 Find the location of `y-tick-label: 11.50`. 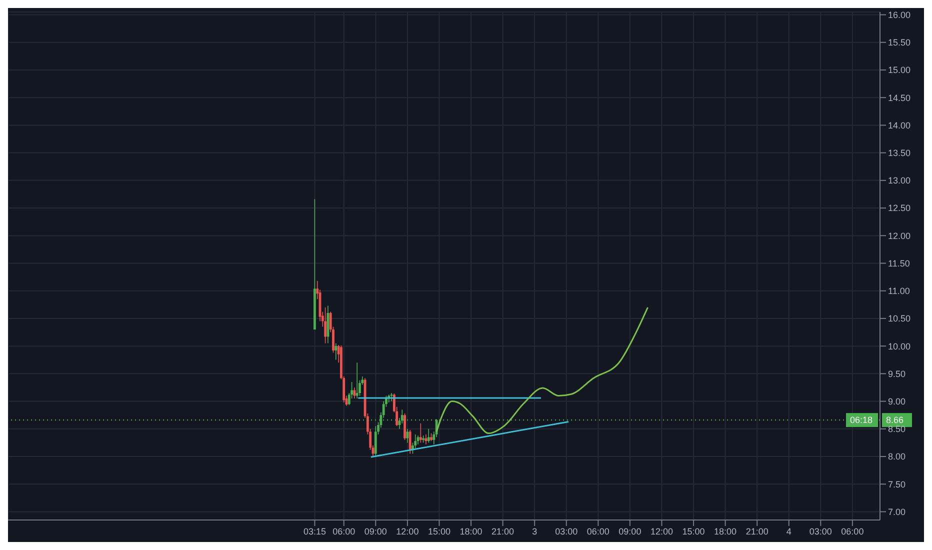

y-tick-label: 11.50 is located at coordinates (899, 263).